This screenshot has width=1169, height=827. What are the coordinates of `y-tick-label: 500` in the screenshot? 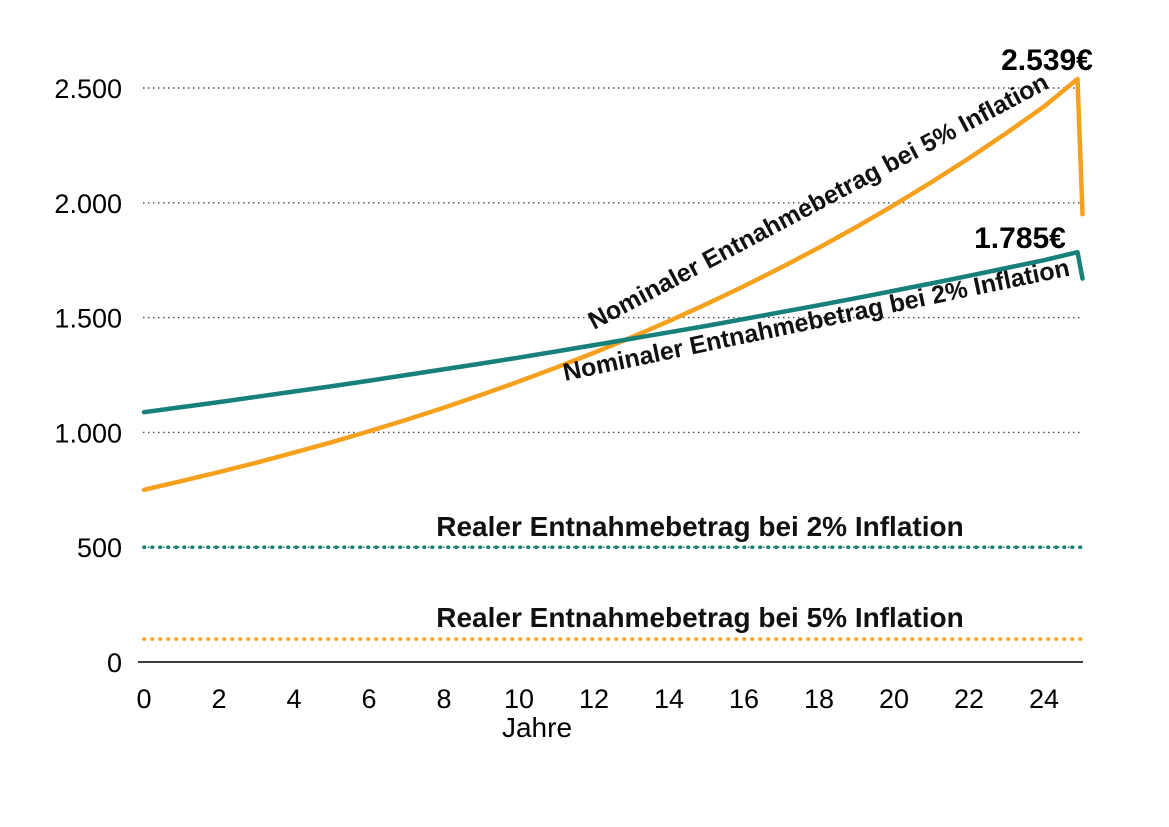 It's located at (99, 548).